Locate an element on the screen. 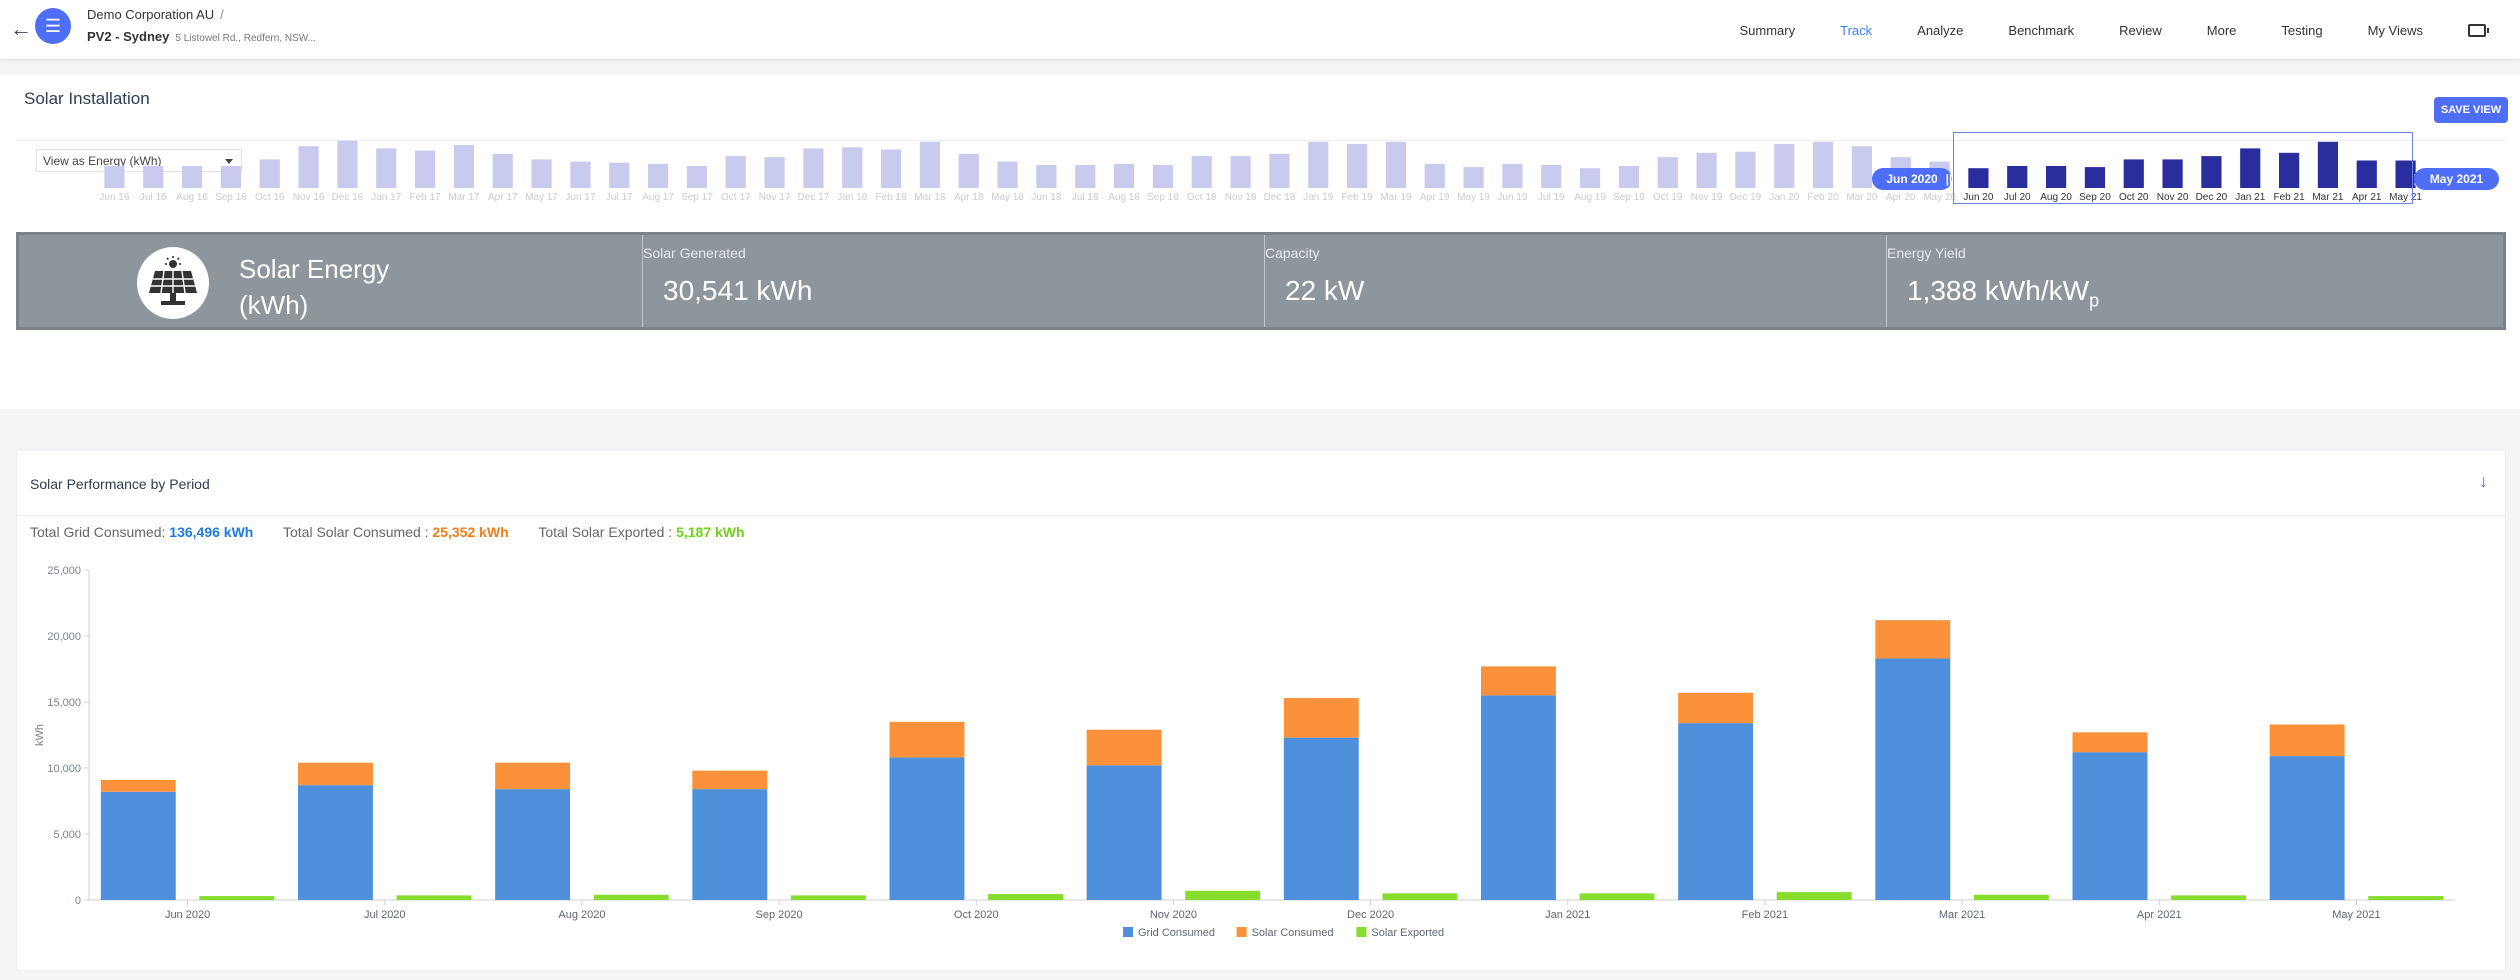 The height and width of the screenshot is (980, 2520). save-view-button: SAVE VIEW is located at coordinates (2471, 110).